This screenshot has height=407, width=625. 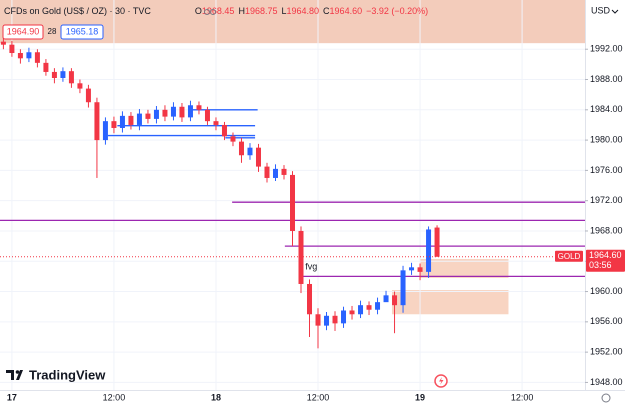 I want to click on bid: 1964.90, so click(x=23, y=31).